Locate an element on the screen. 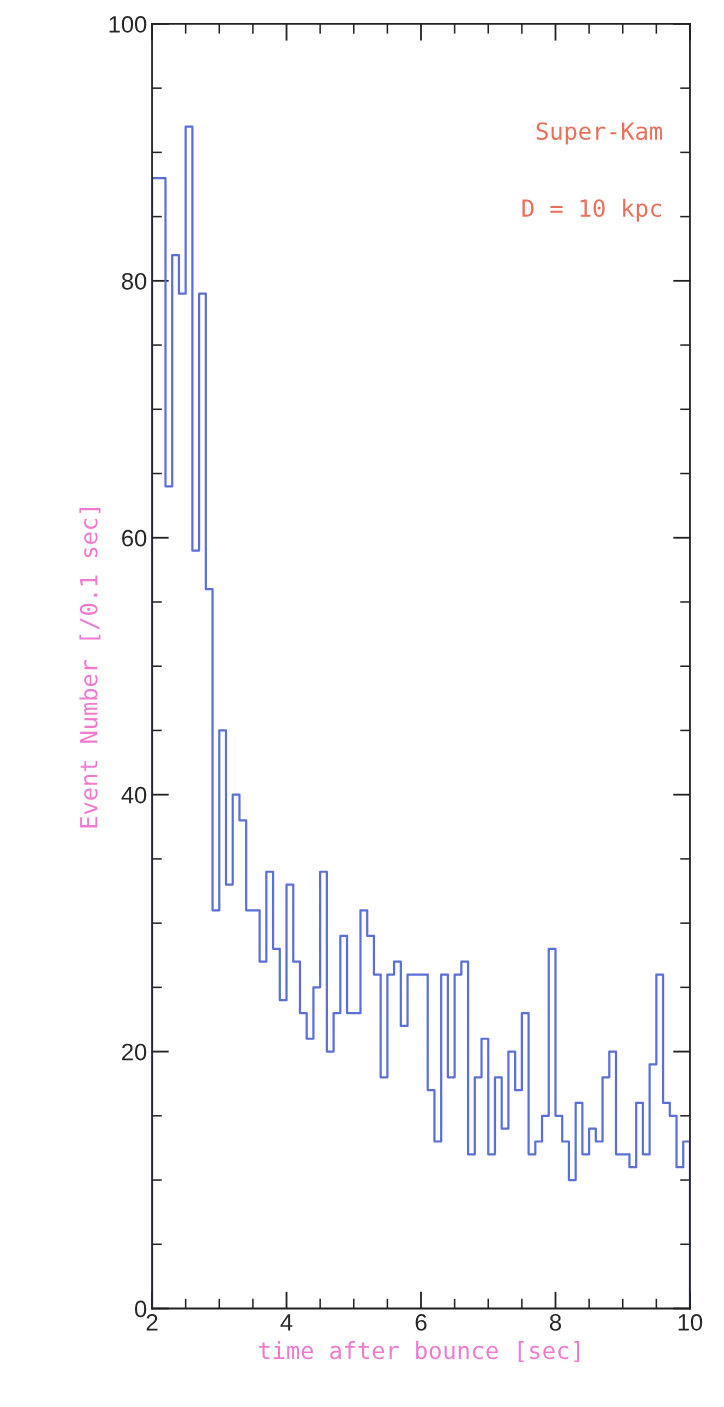 Image resolution: width=724 pixels, height=1407 pixels. y-tick-label: 40 is located at coordinates (134, 795).